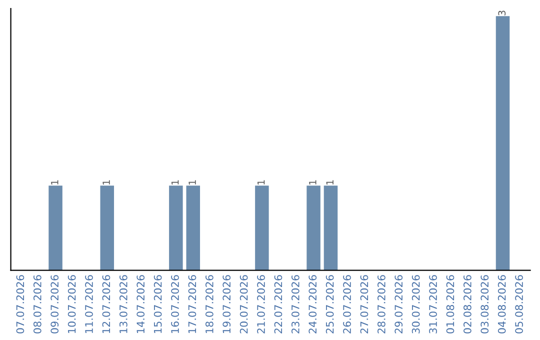  I want to click on x-tick-label: 16.07.2026, so click(175, 304).